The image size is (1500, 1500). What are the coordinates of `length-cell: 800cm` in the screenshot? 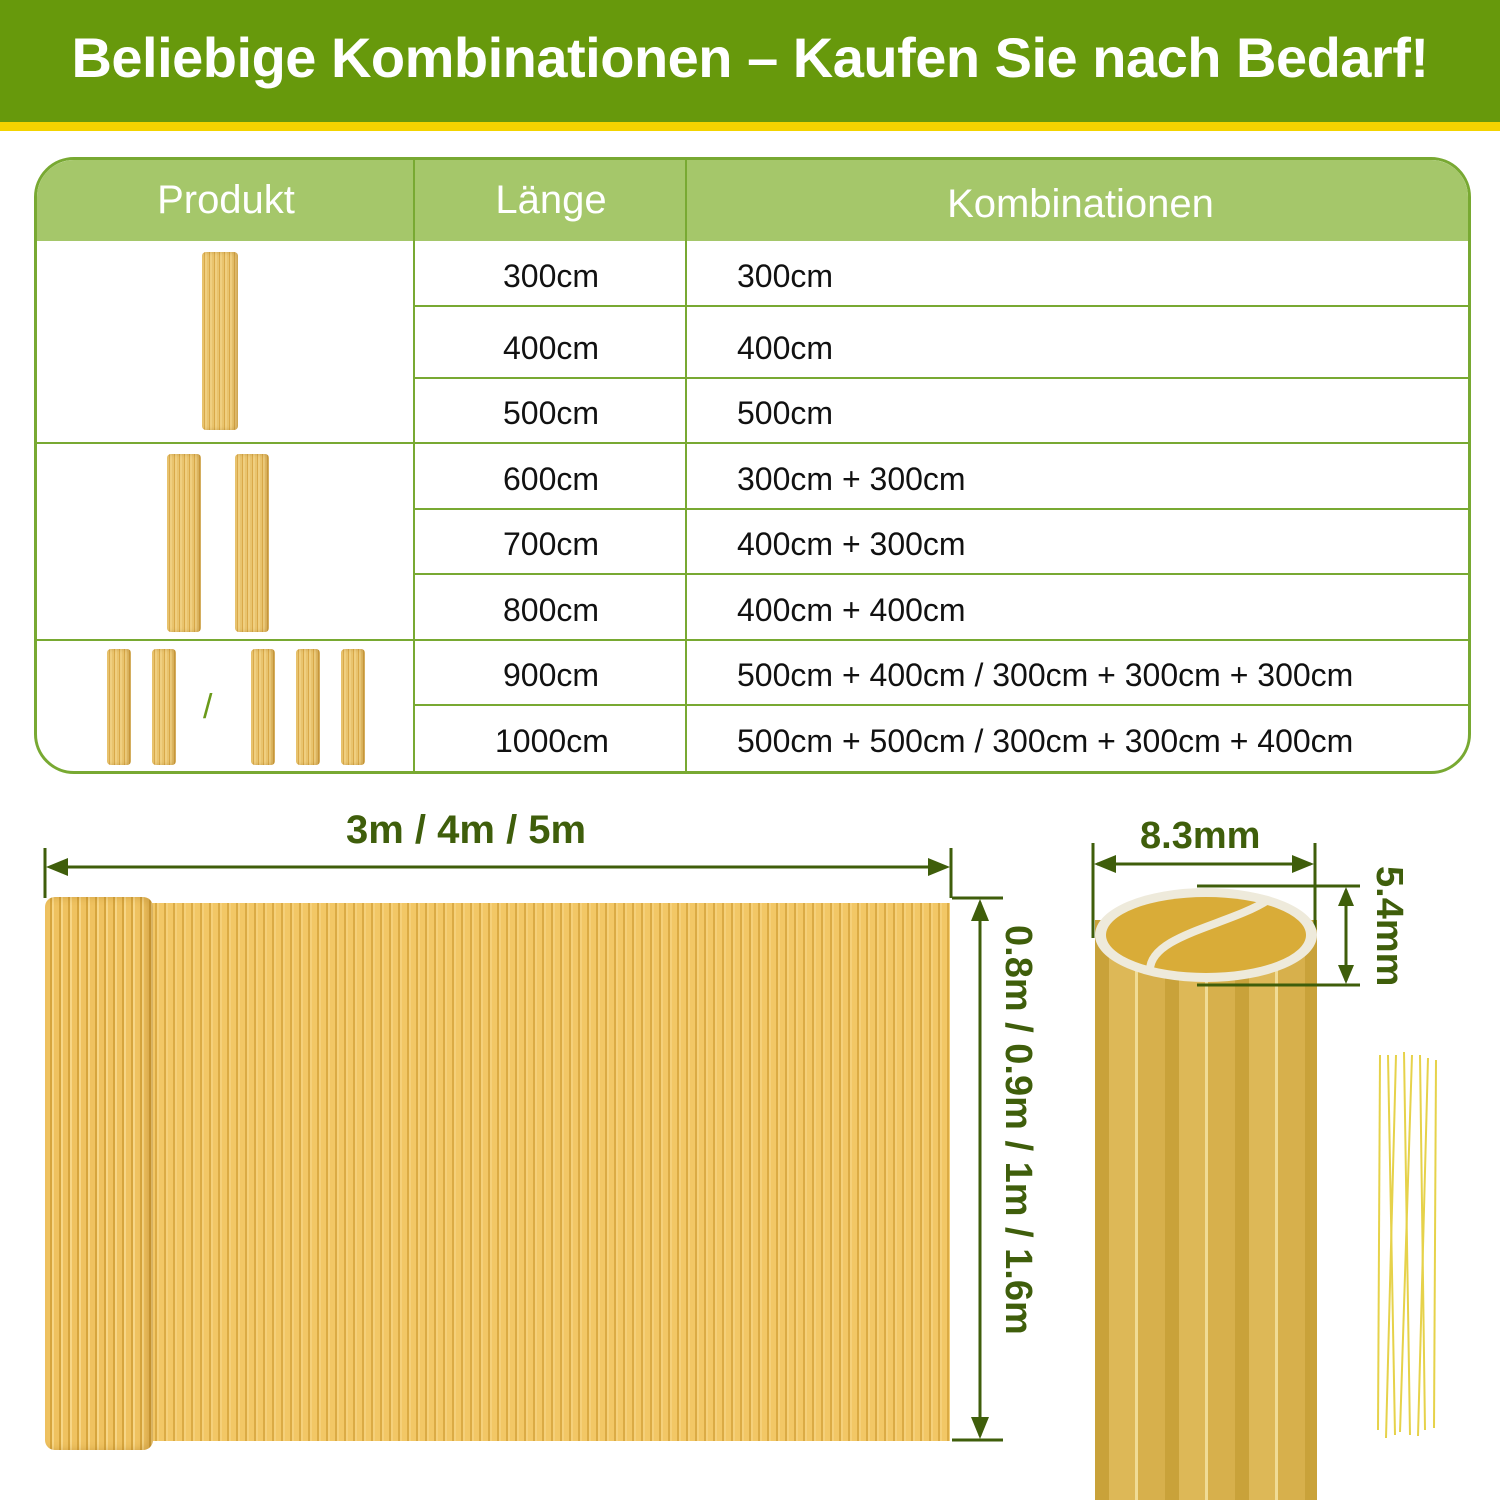 It's located at (551, 610).